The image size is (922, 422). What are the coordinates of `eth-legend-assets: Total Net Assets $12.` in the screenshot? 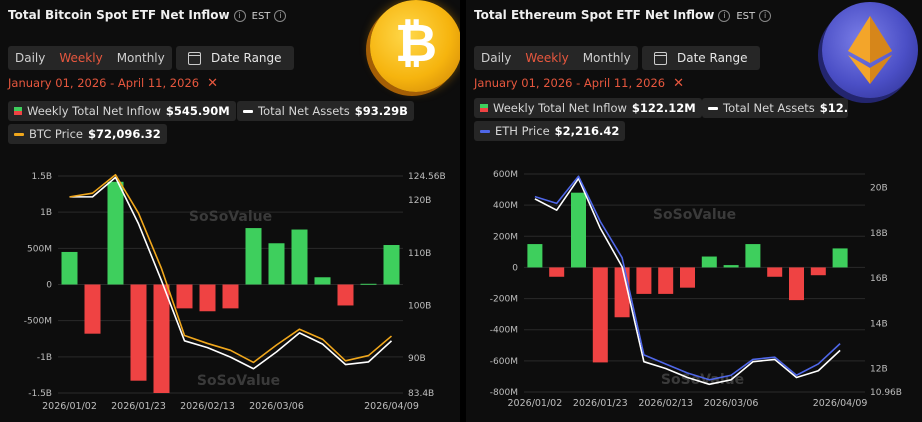 It's located at (775, 108).